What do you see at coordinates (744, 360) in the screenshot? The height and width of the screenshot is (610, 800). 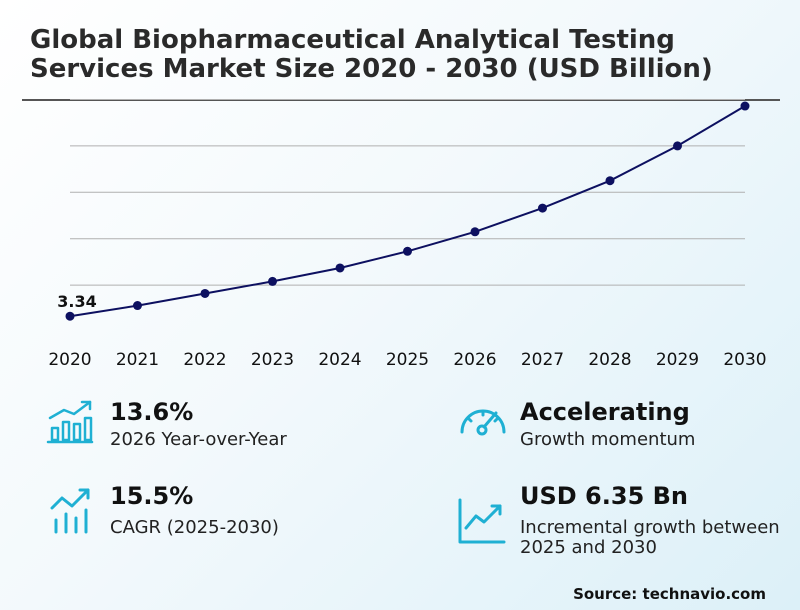 I see `x-tick-label: 2030` at bounding box center [744, 360].